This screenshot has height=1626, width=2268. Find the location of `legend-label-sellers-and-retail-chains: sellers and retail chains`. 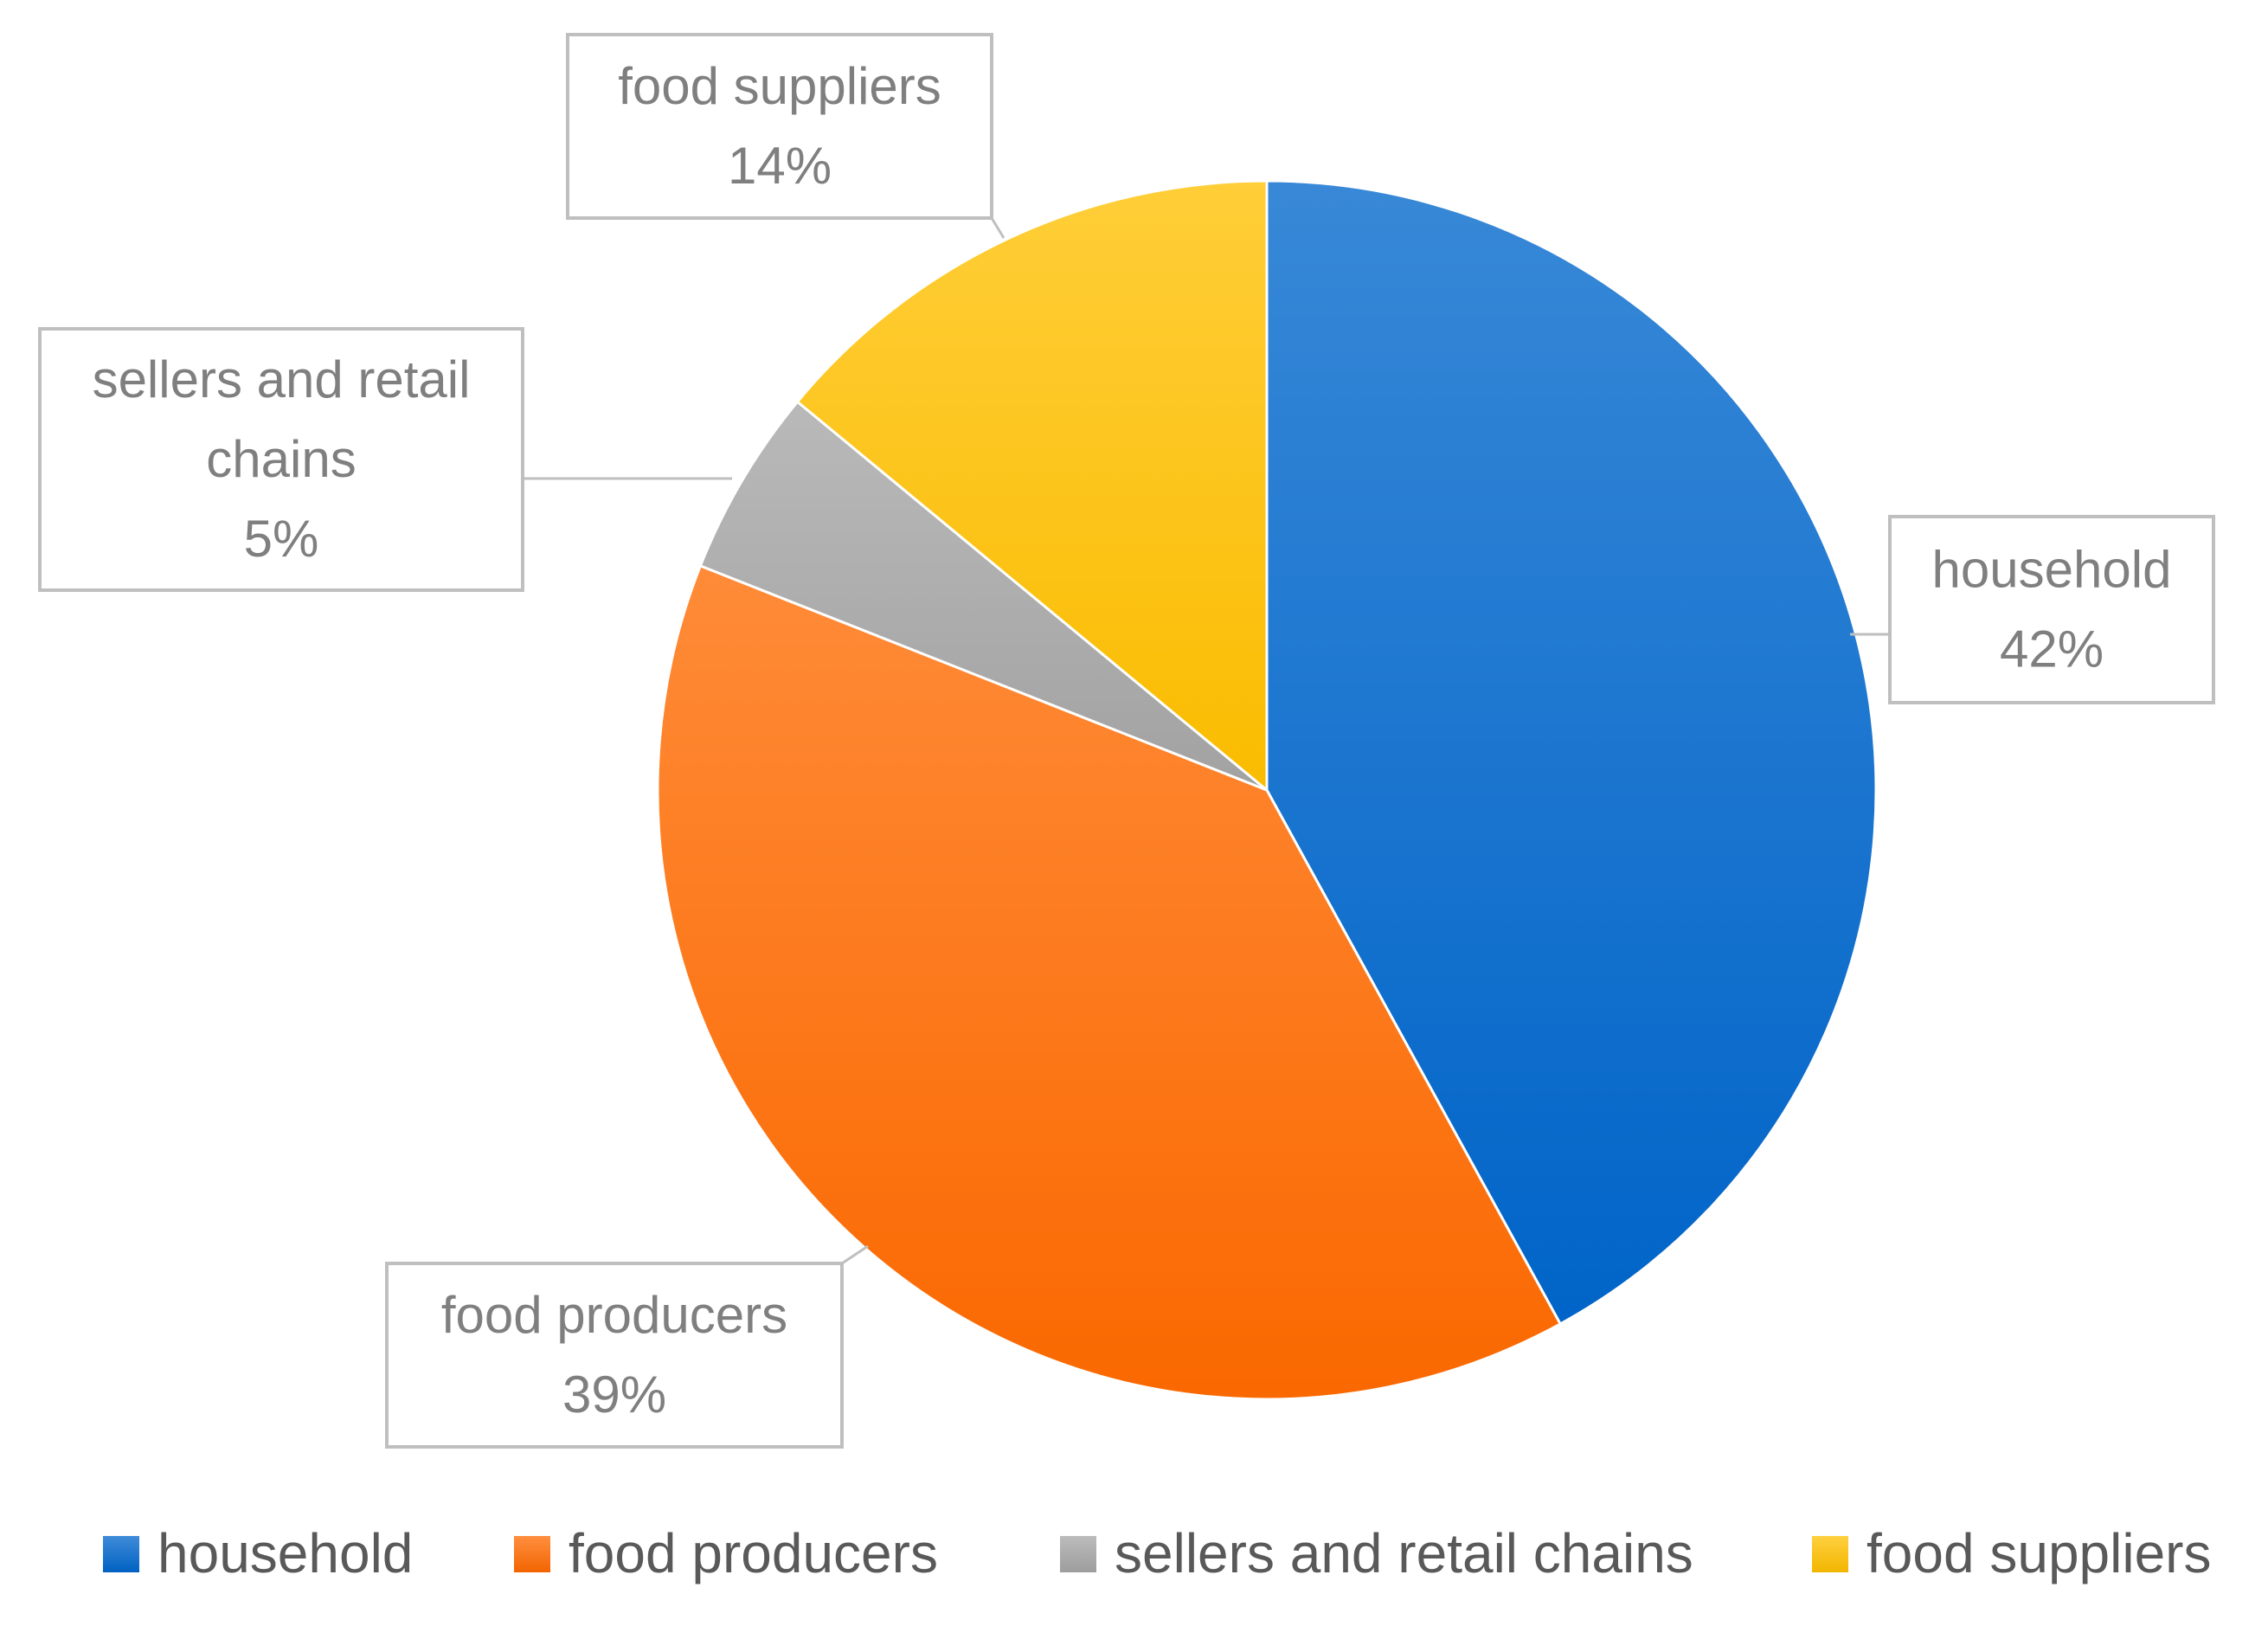

legend-label-sellers-and-retail-chains: sellers and retail chains is located at coordinates (1404, 1553).